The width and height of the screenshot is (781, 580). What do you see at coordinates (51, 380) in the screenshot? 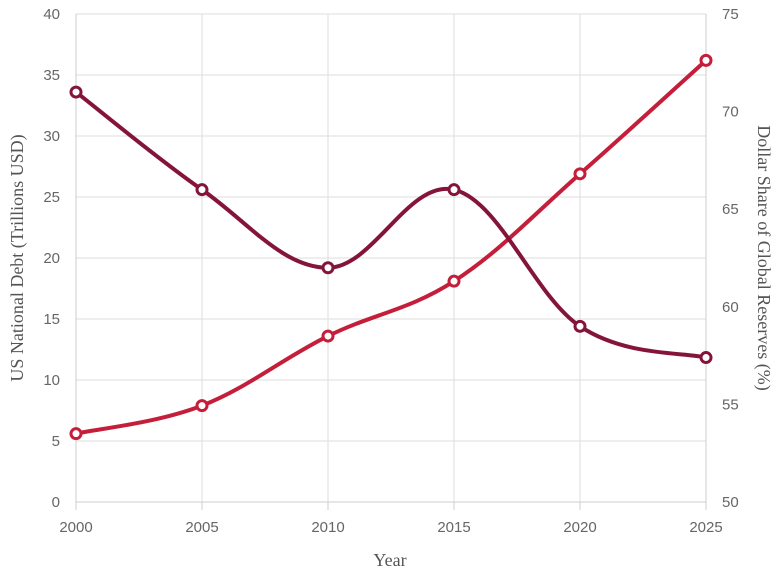
I see `left-y-tick-label: 10` at bounding box center [51, 380].